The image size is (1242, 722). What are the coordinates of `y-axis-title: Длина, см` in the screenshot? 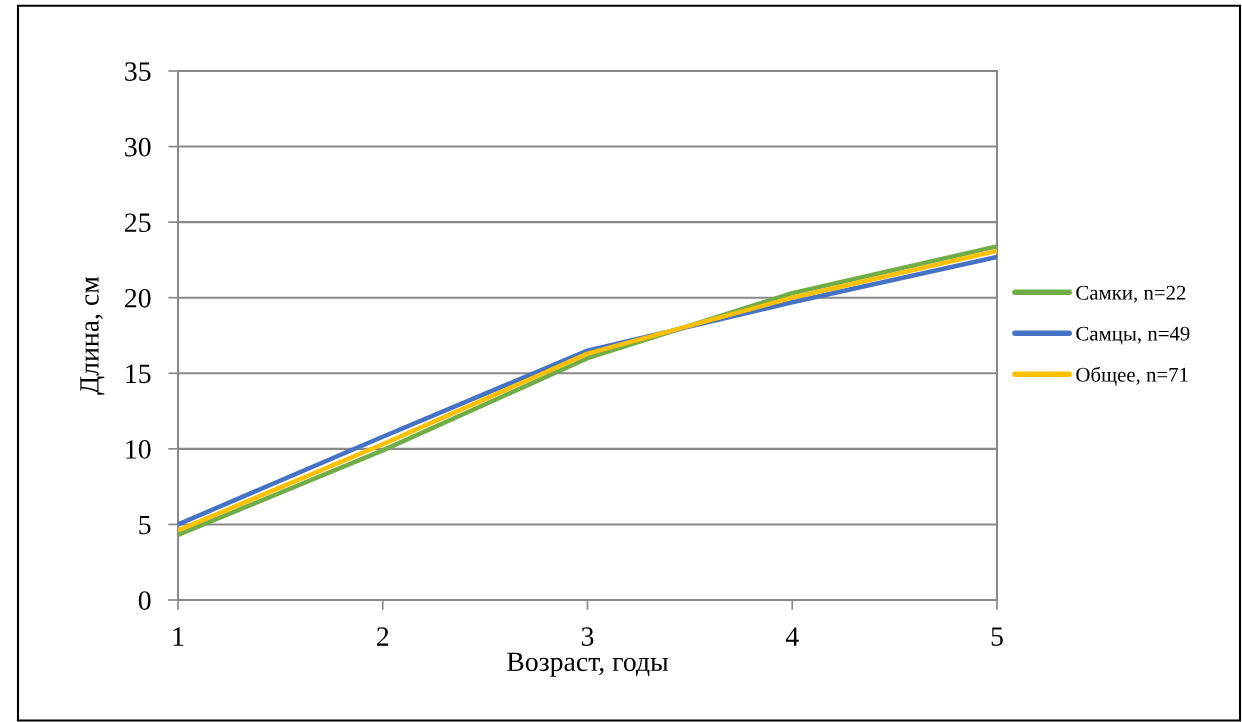 It's located at (92, 335).